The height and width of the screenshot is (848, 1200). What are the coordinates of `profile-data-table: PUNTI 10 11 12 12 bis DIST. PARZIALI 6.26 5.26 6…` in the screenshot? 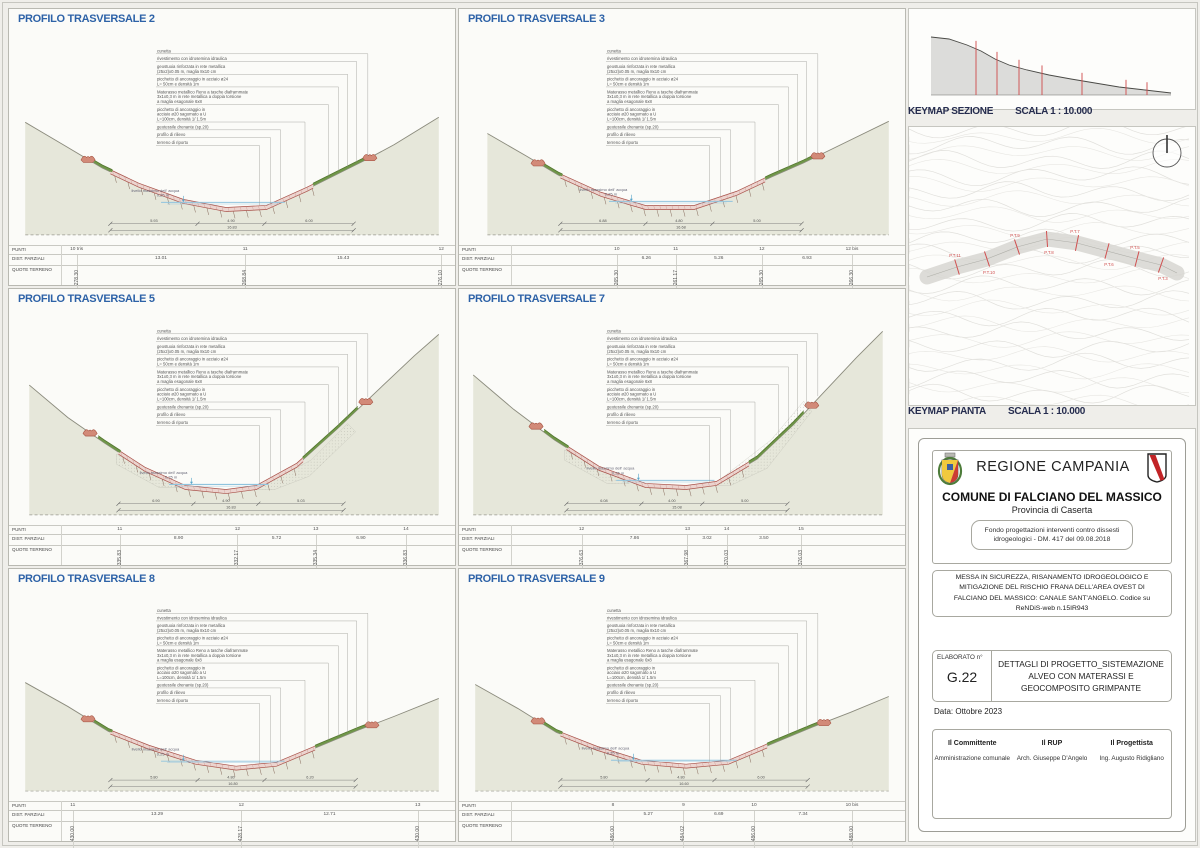 It's located at (682, 271).